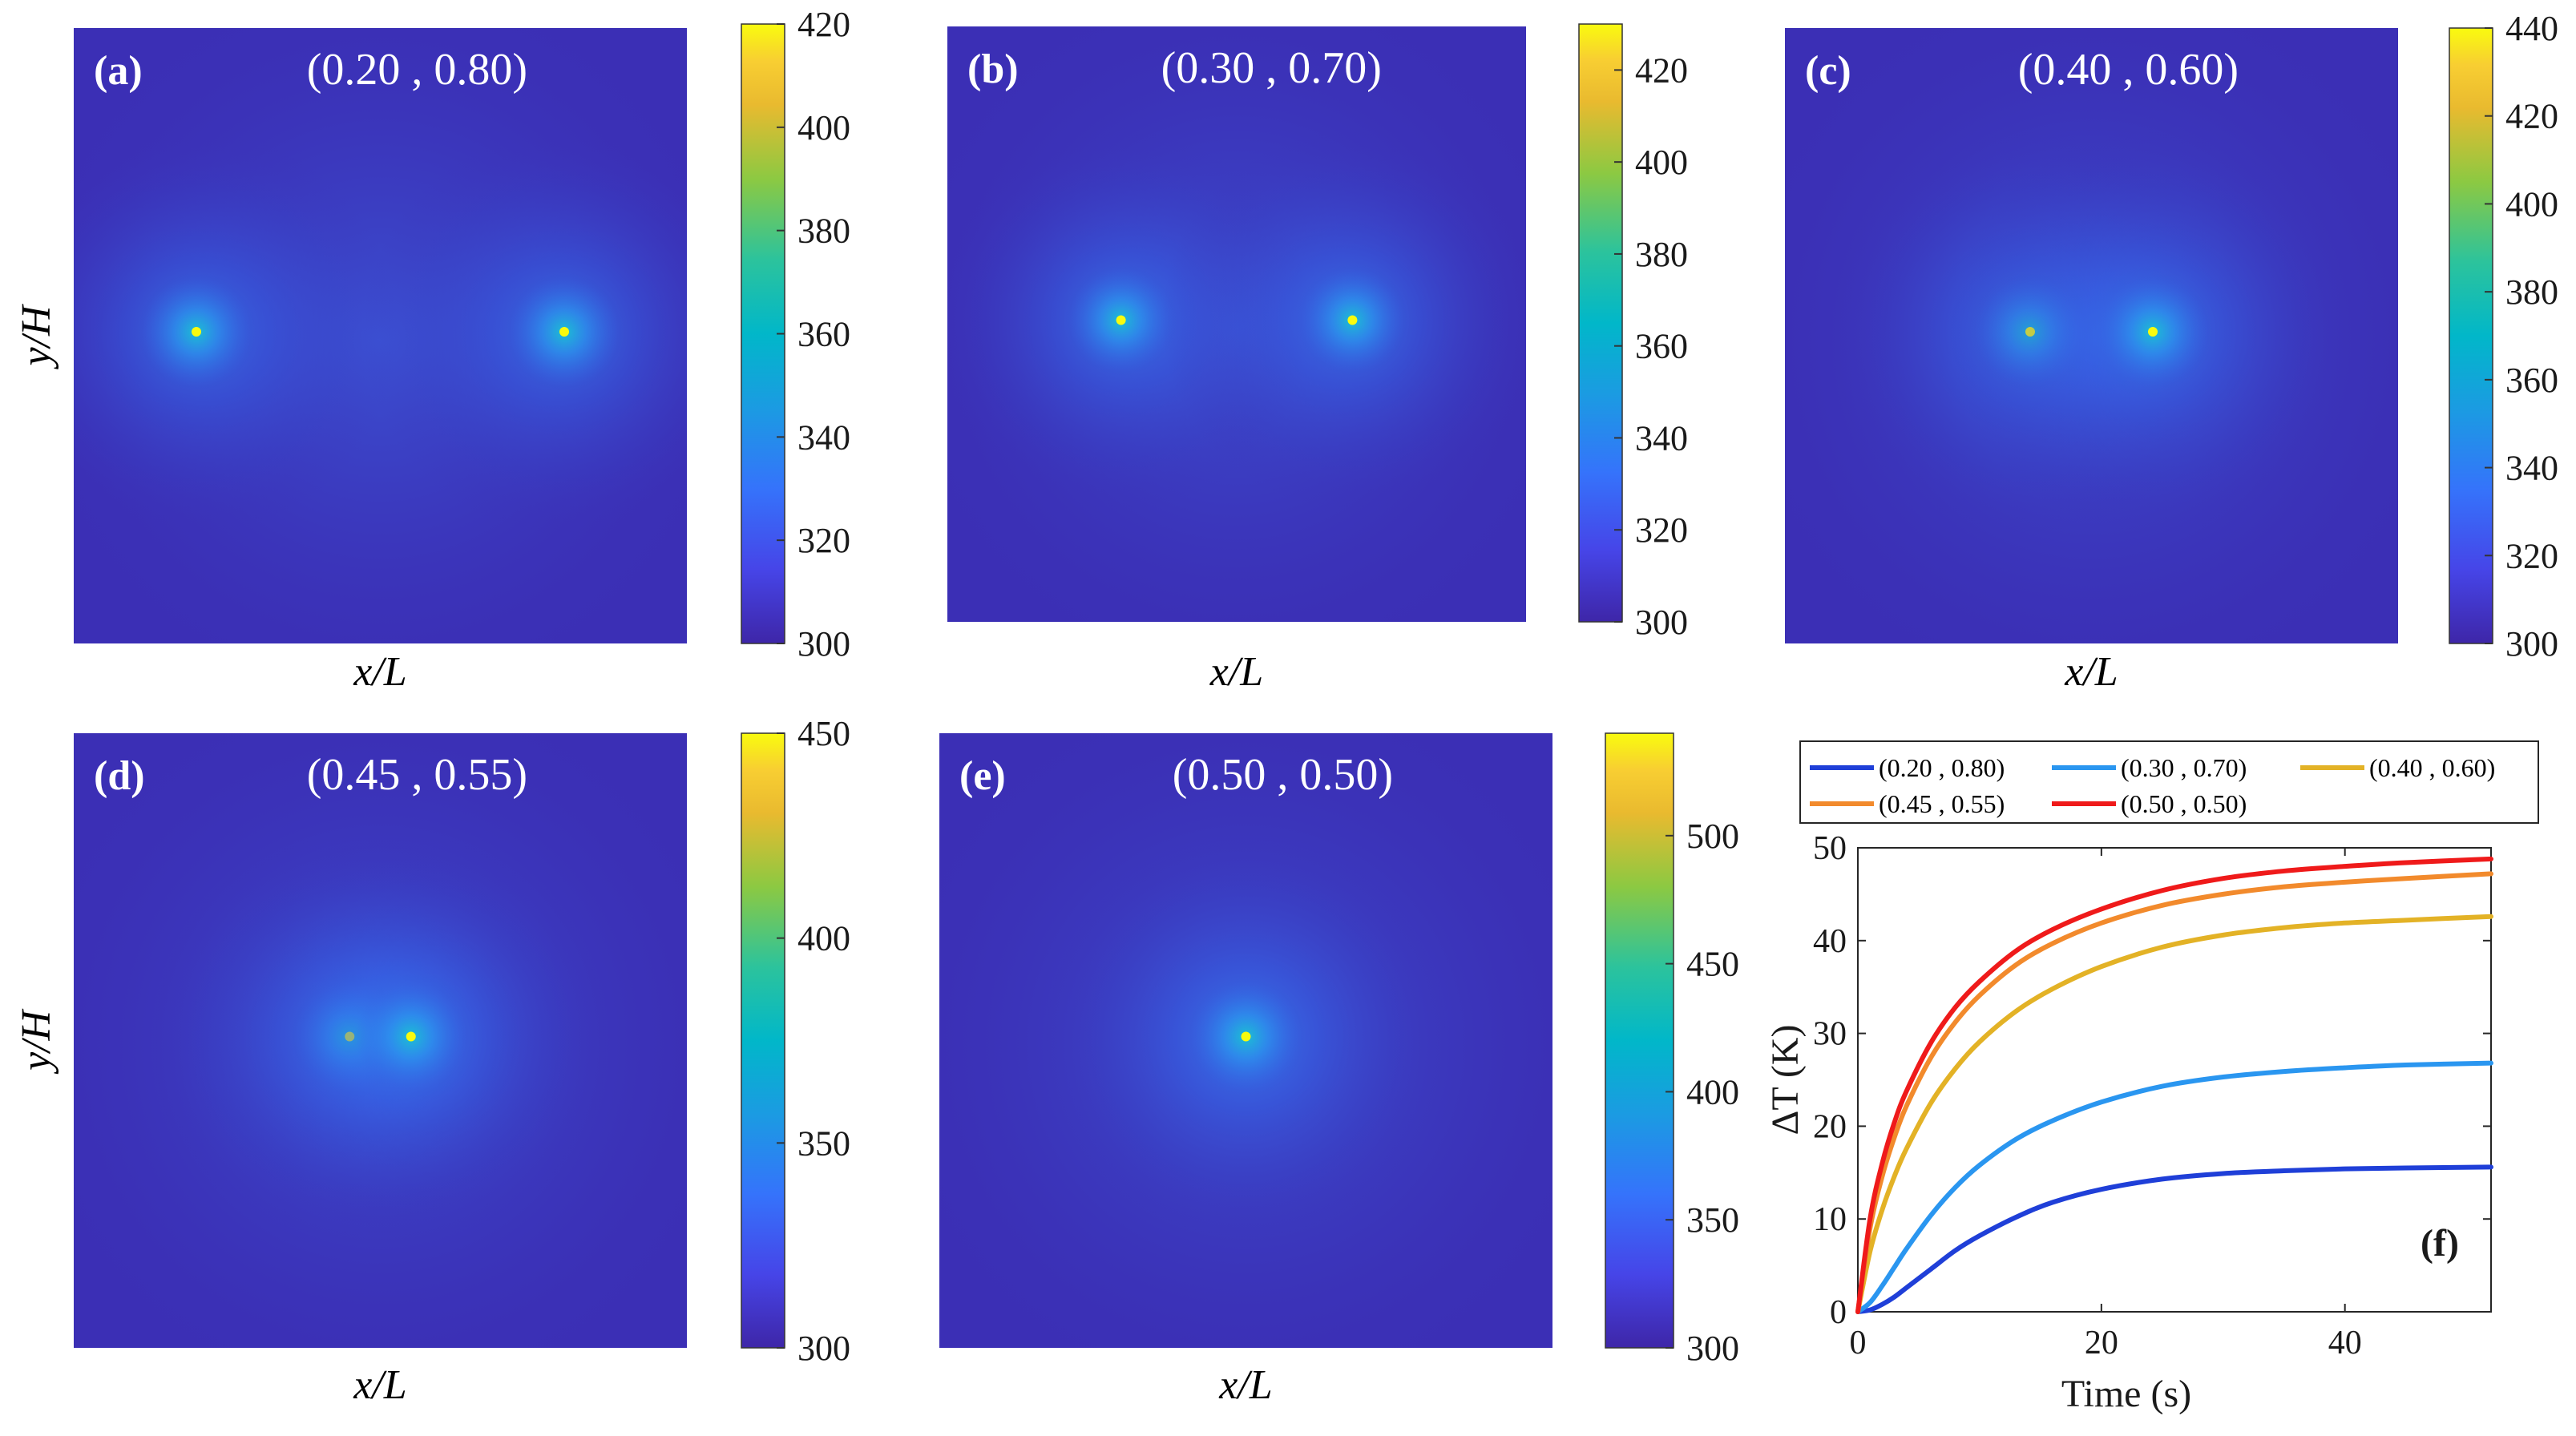 This screenshot has width=2576, height=1436. Describe the element at coordinates (2432, 767) in the screenshot. I see `legend-label-3: (0.40 , 0.60)` at that location.